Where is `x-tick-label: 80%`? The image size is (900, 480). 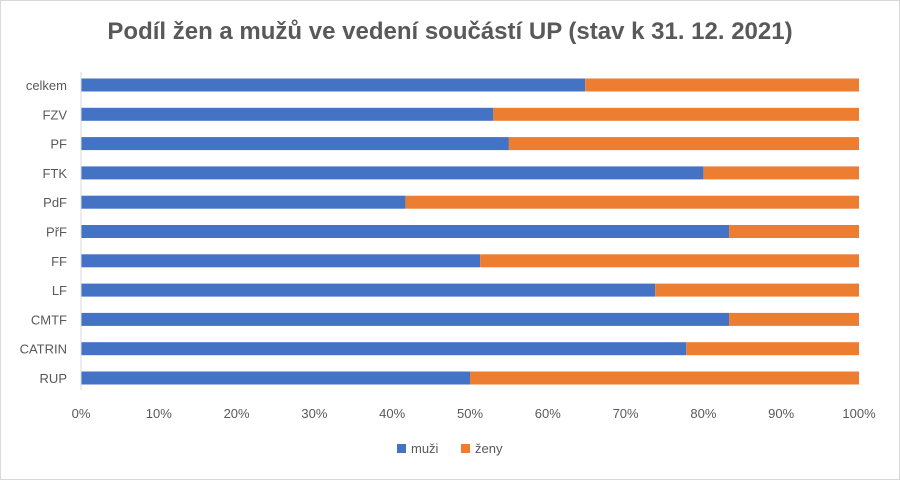
x-tick-label: 80% is located at coordinates (703, 413).